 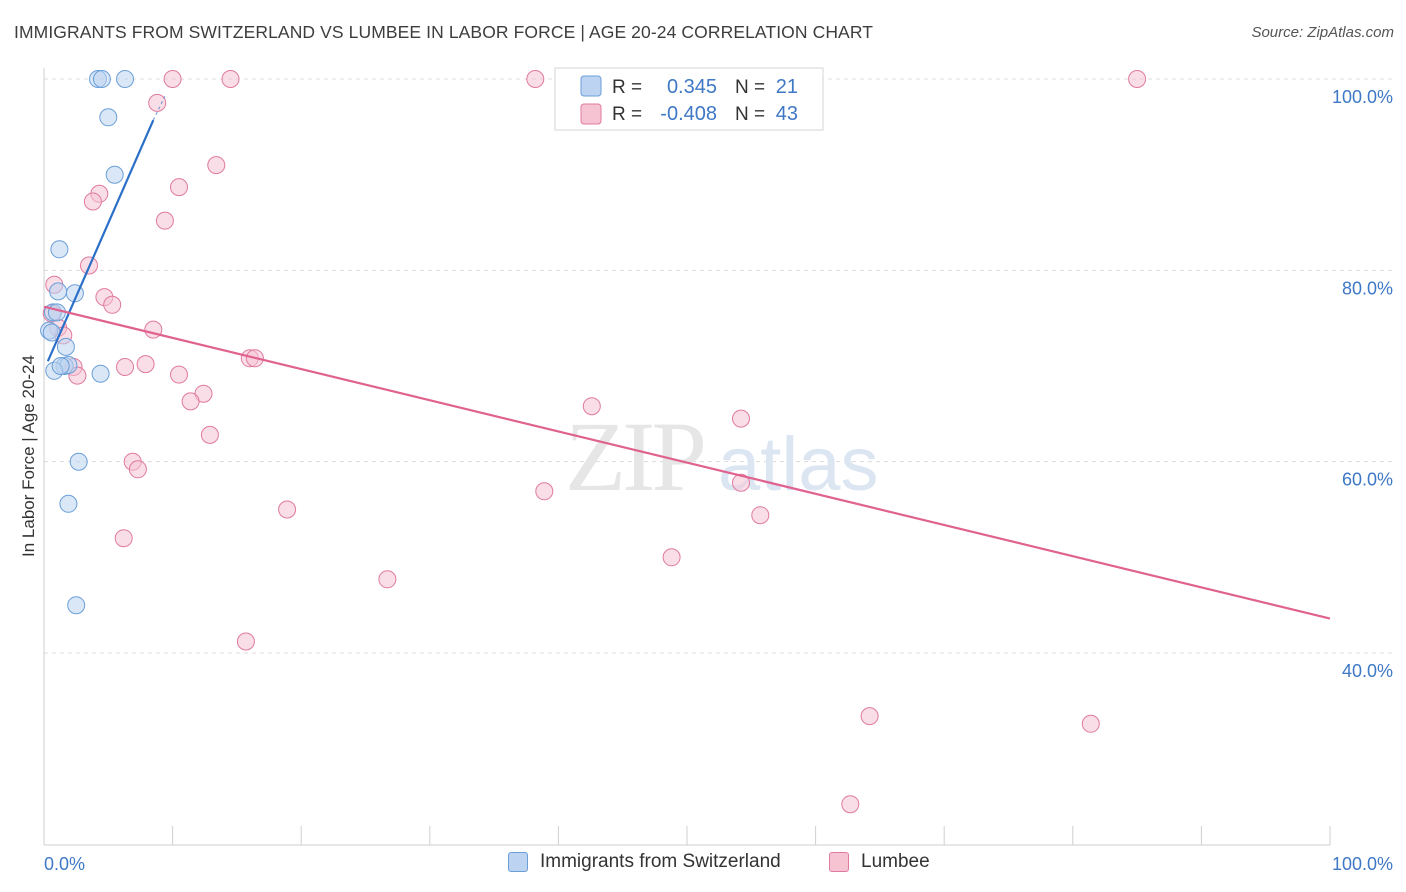 I want to click on y-tick-label-1: 80.0%, so click(x=1367, y=288).